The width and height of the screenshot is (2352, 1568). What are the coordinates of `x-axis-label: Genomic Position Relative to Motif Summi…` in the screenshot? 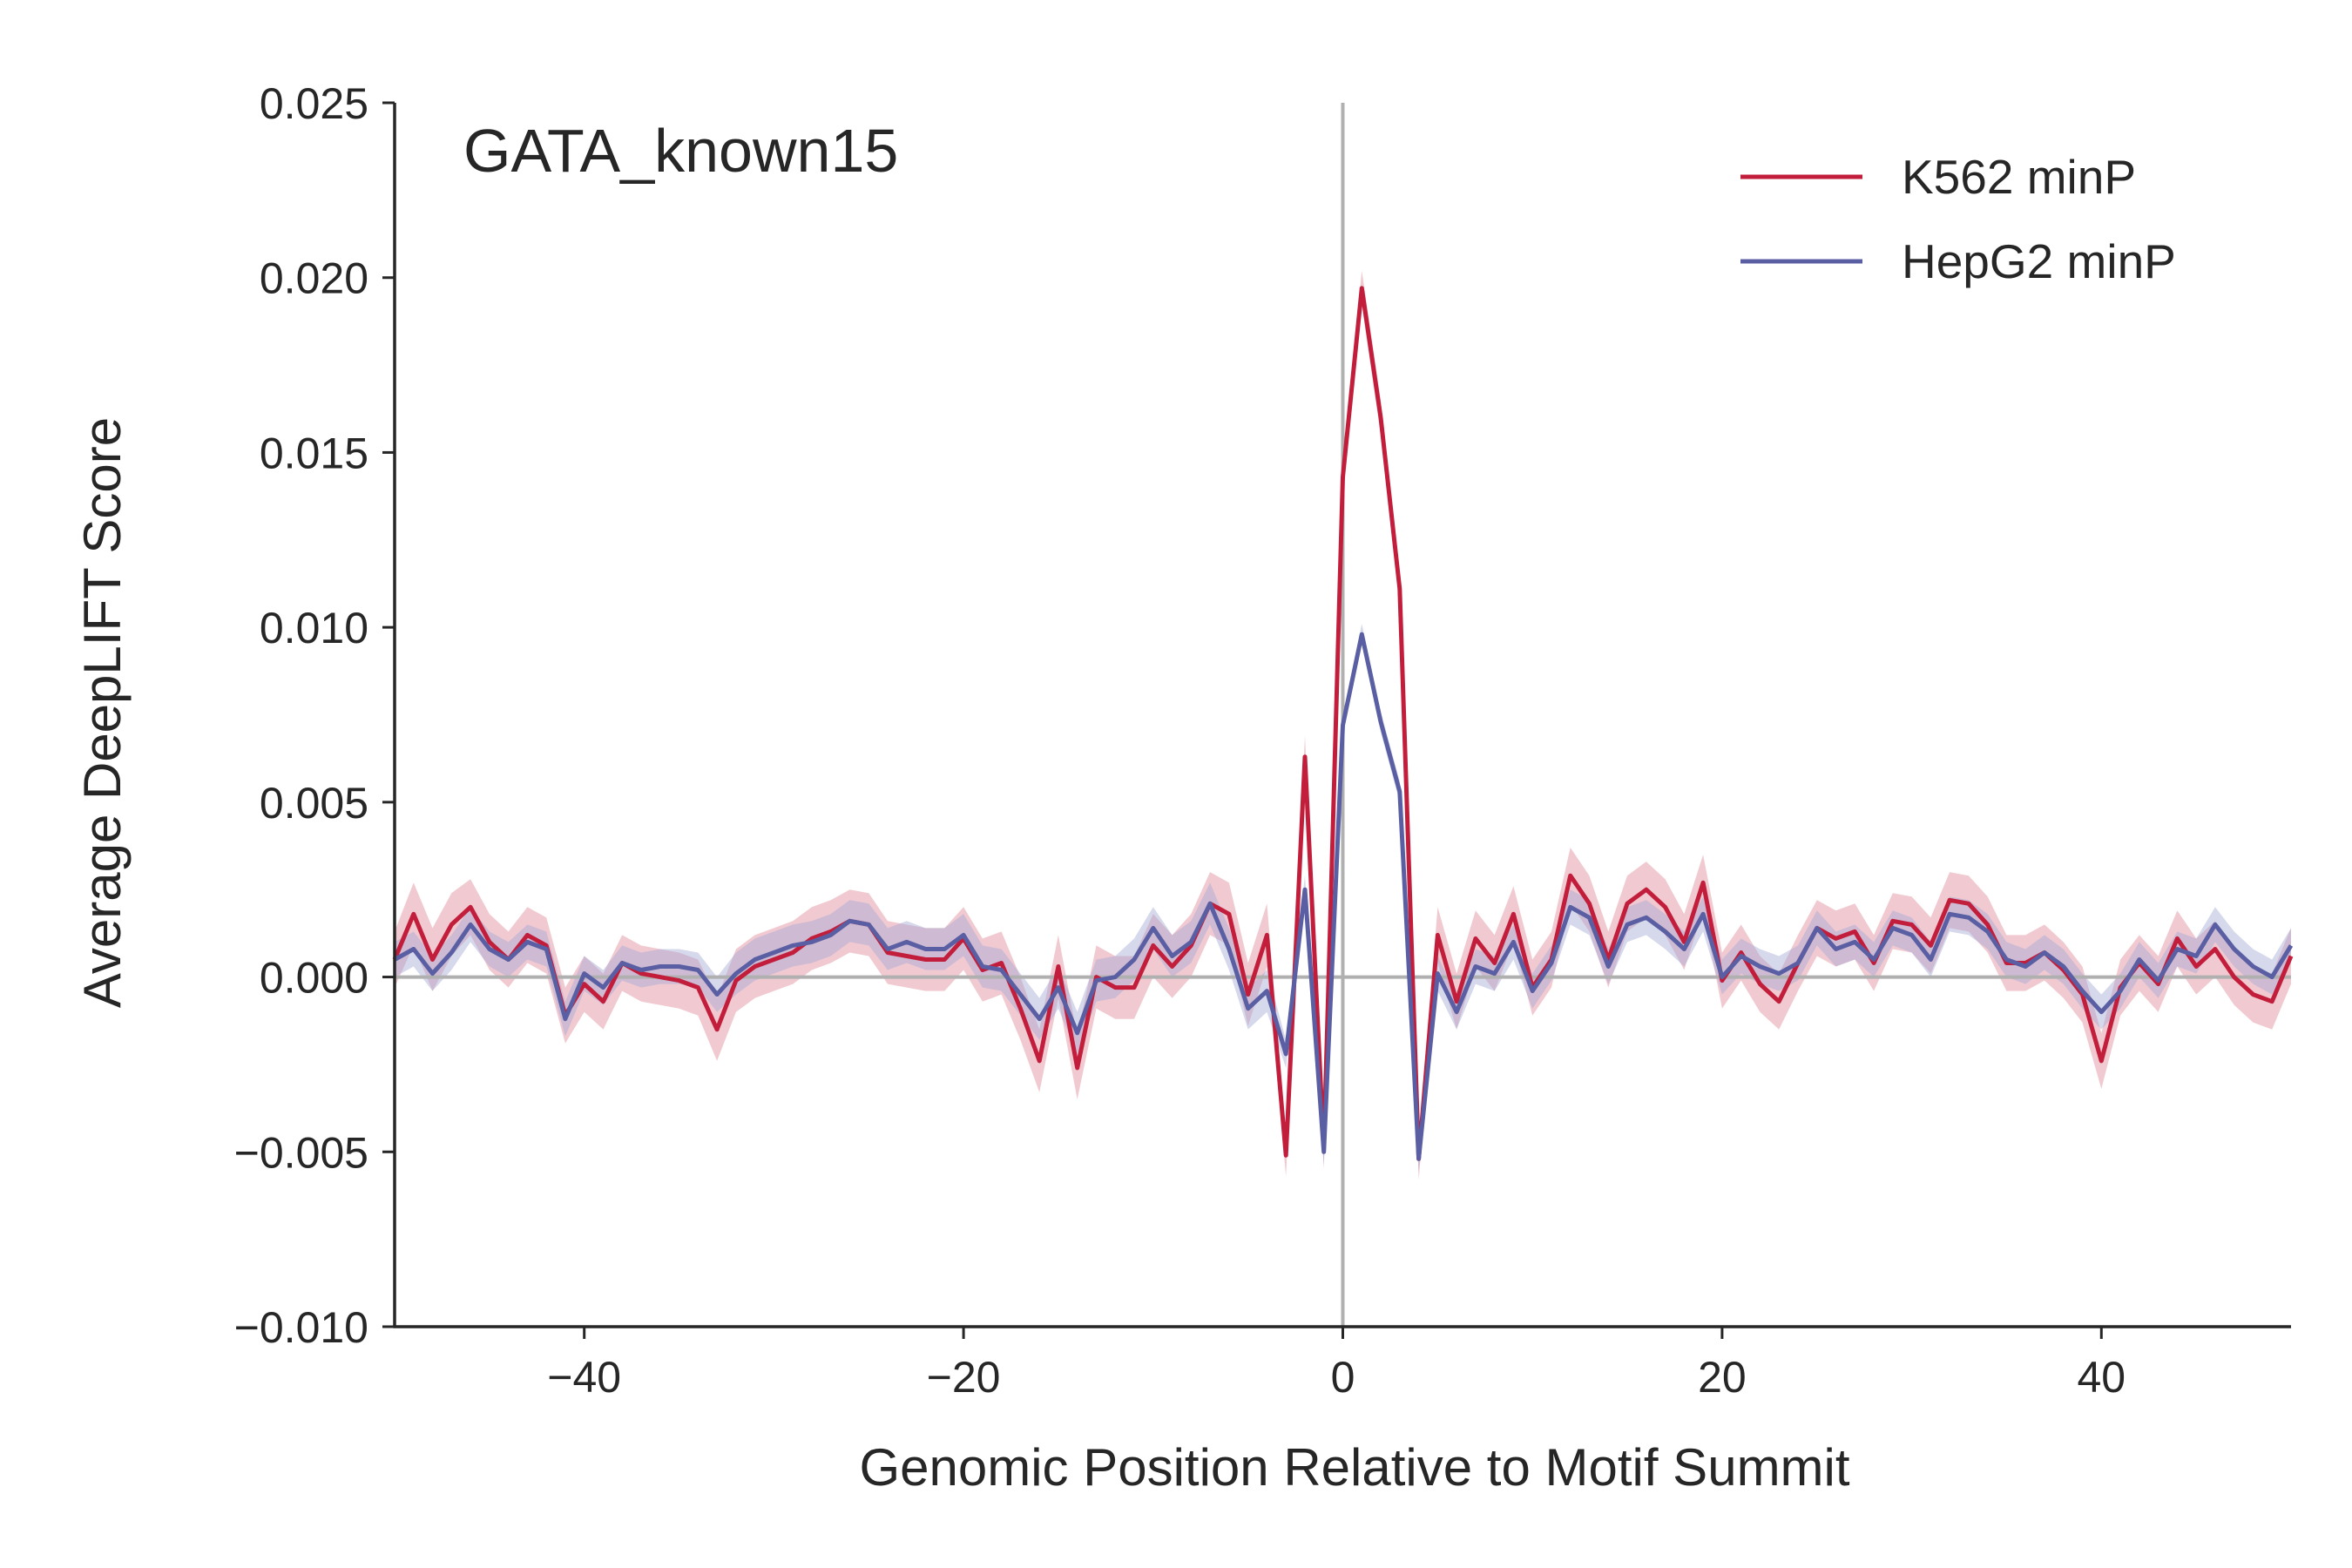 It's located at (1354, 1467).